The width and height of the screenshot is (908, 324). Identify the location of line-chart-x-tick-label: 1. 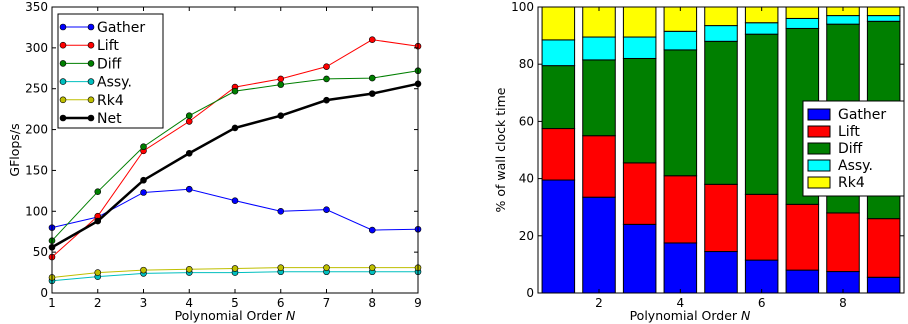
(52, 303).